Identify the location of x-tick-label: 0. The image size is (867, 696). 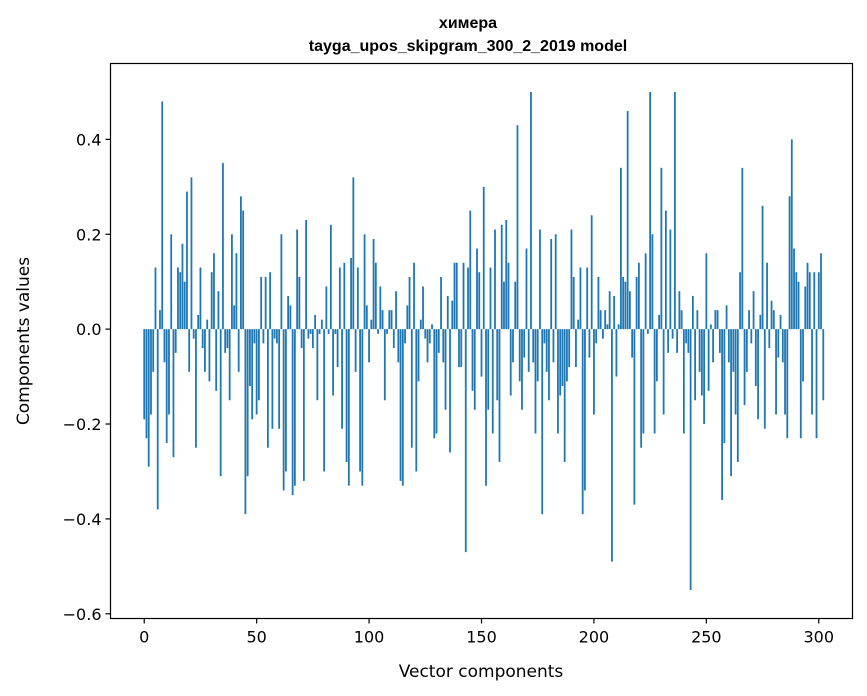
(144, 637).